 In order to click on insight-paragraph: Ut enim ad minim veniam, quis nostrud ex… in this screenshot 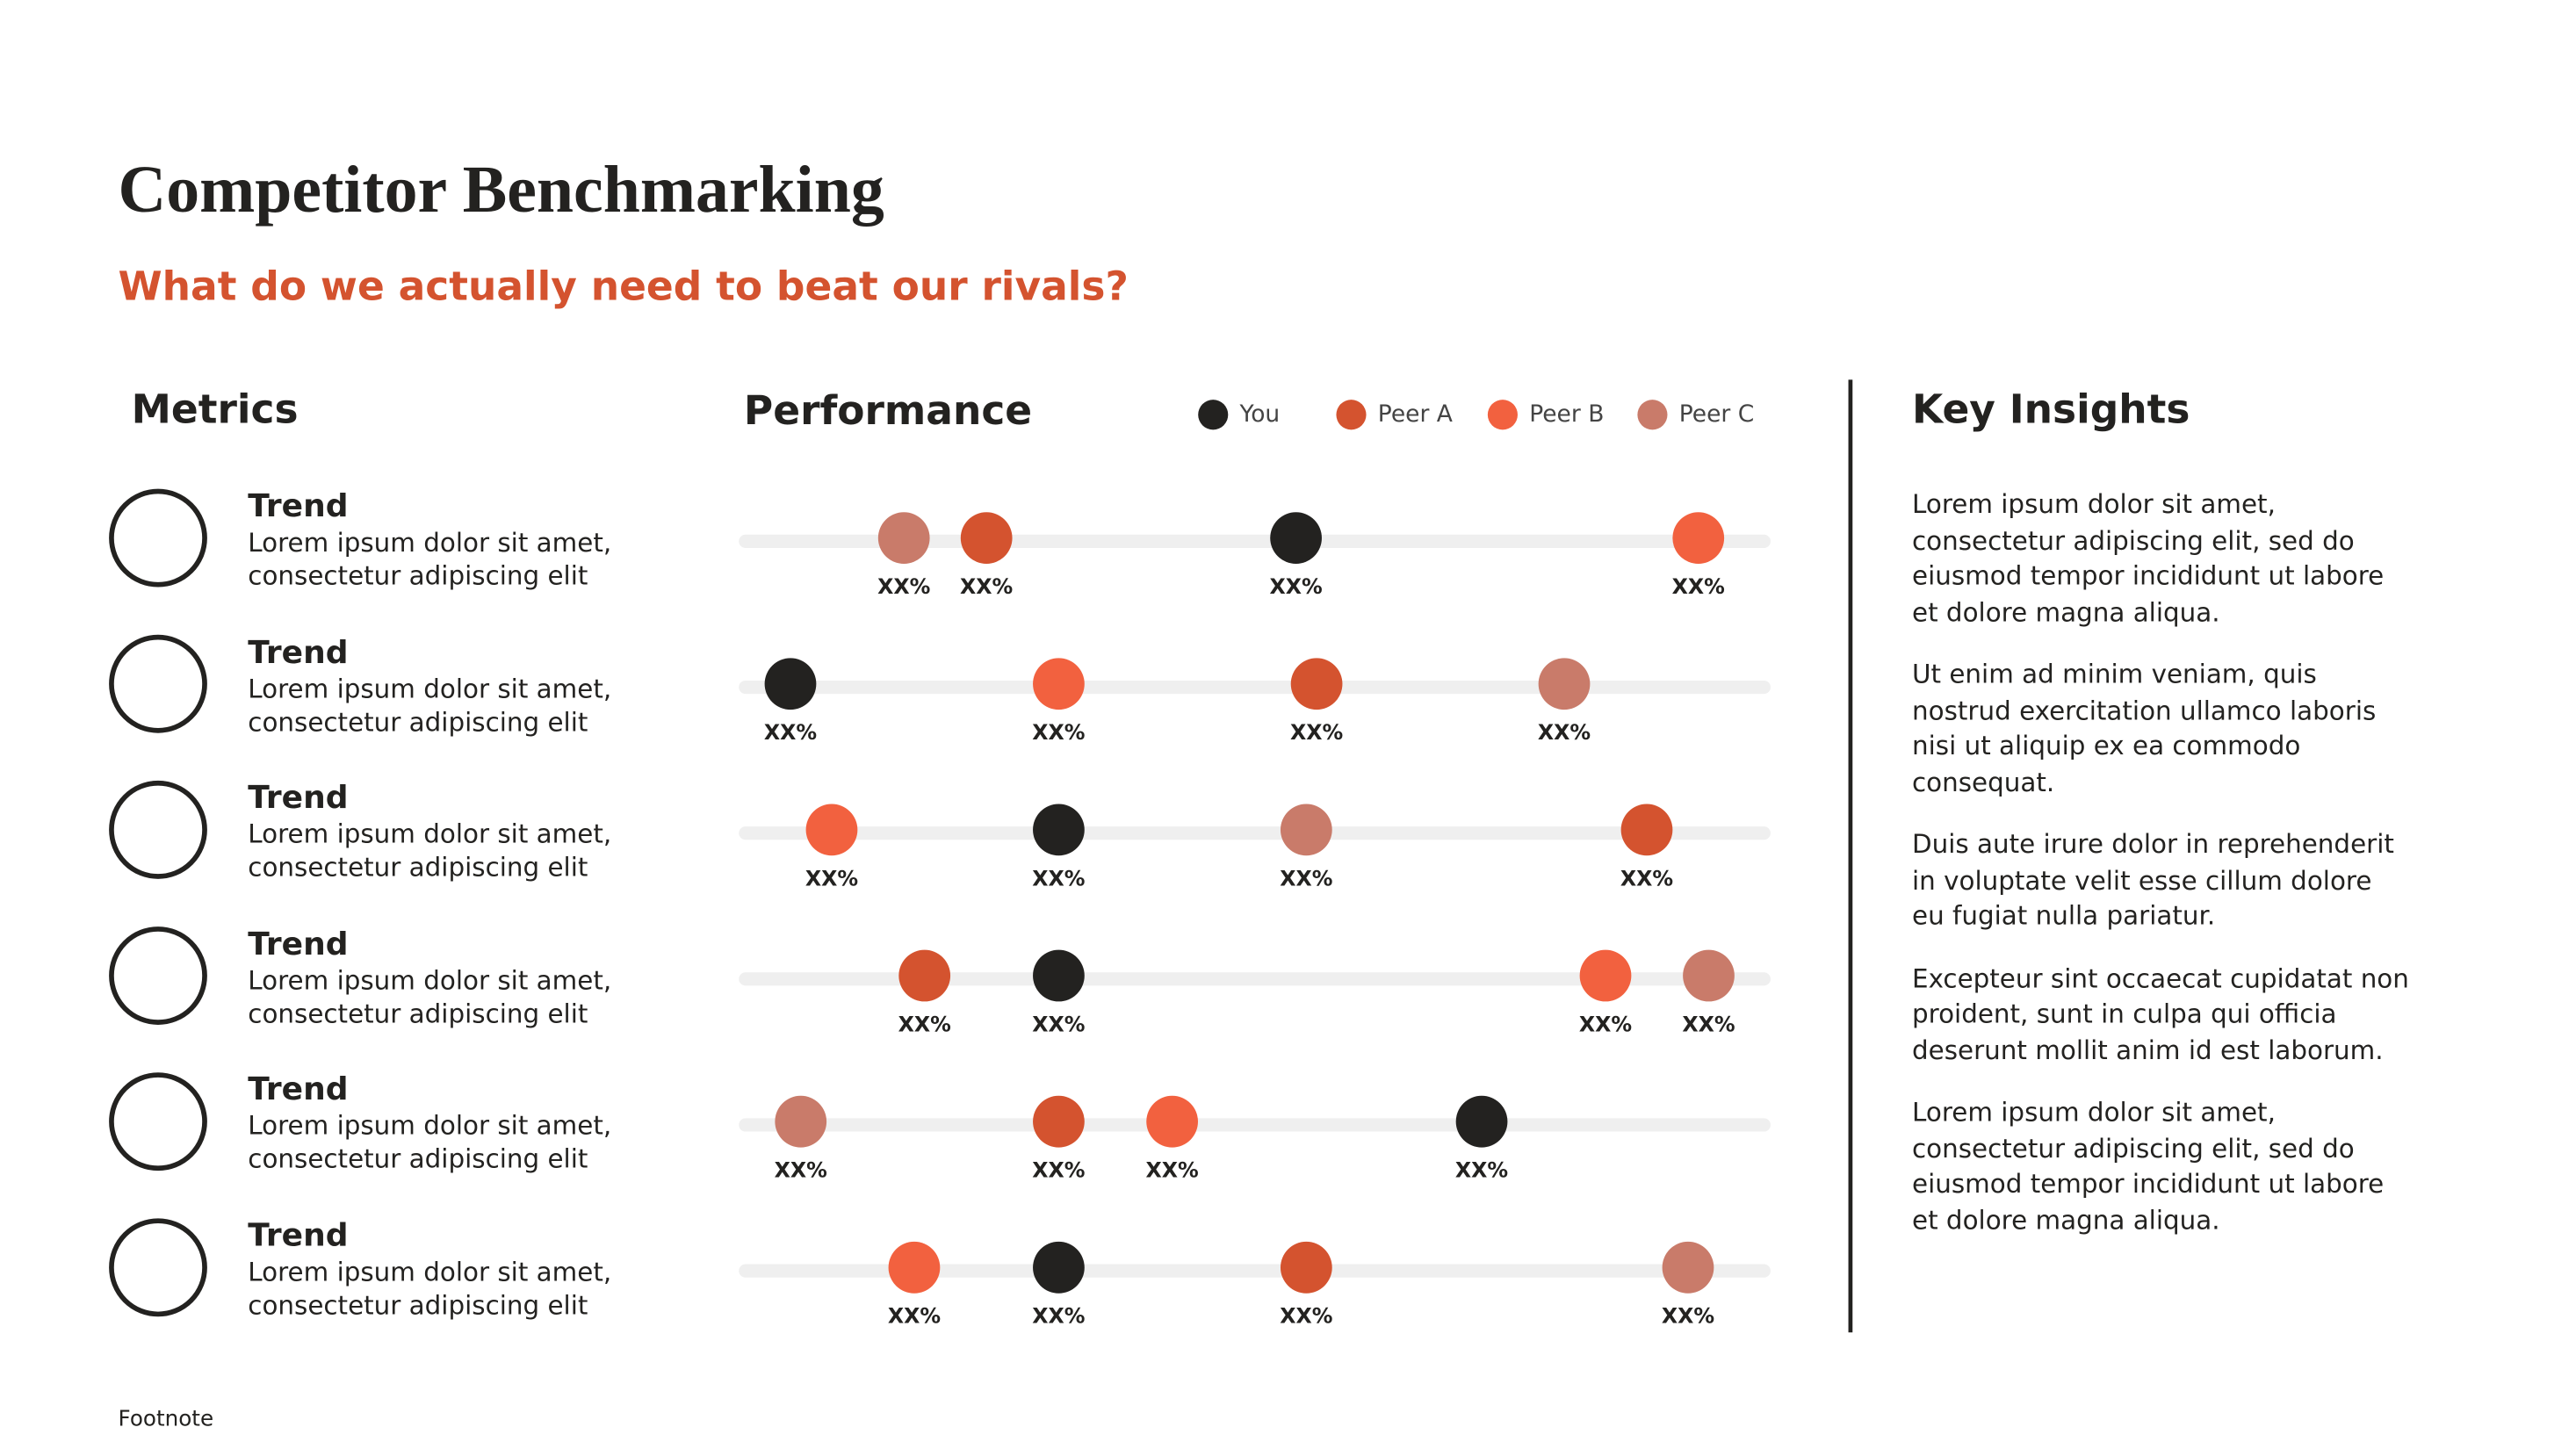, I will do `click(2144, 728)`.